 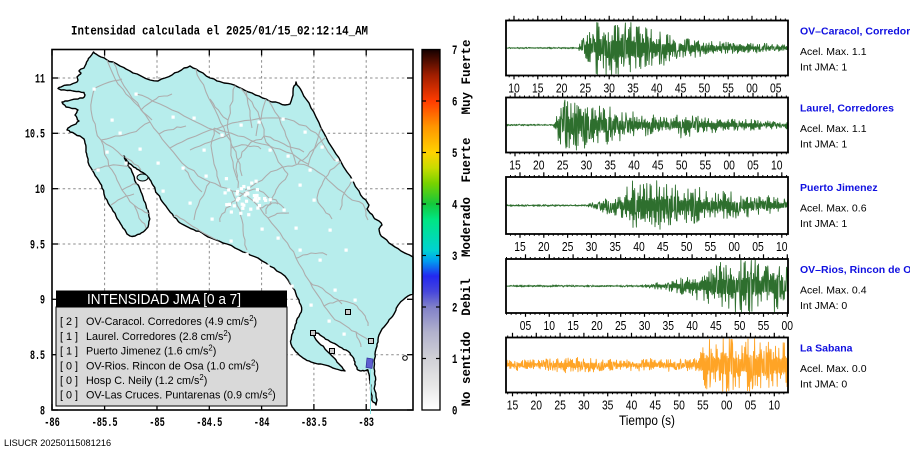 I want to click on svg-text: 5, so click(x=455, y=153).